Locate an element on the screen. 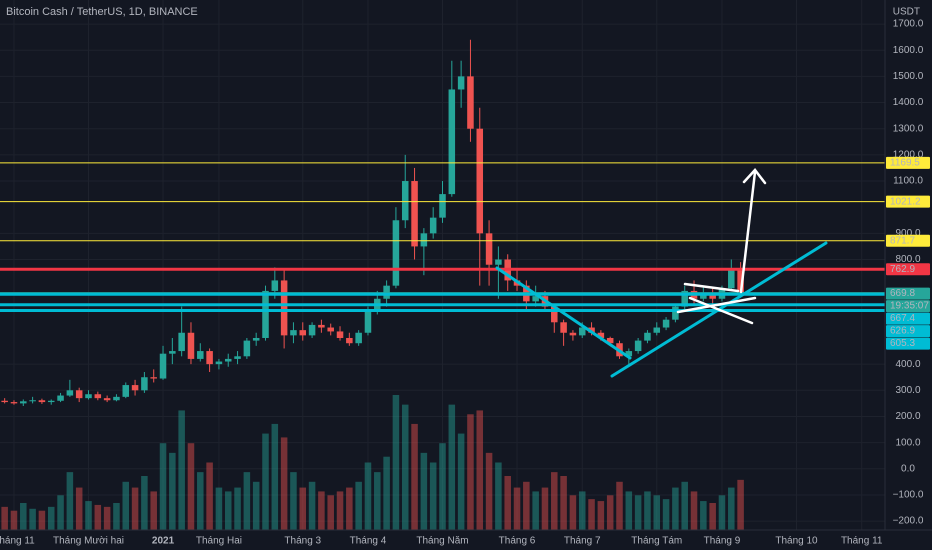 The height and width of the screenshot is (550, 932). y-tick-label: 400.0 is located at coordinates (907, 364).